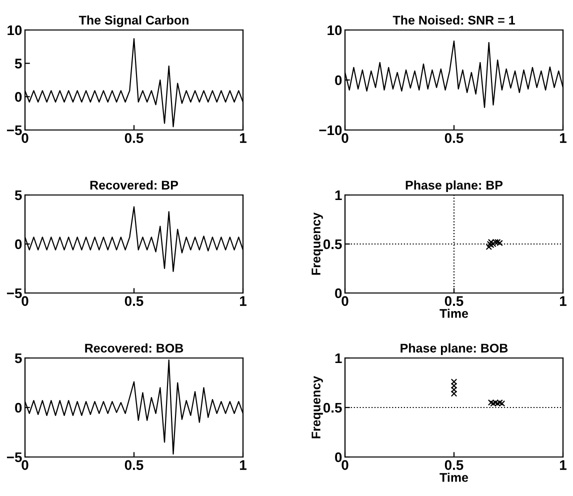 The image size is (573, 496). Describe the element at coordinates (134, 348) in the screenshot. I see `chart-title: Recovered: BOB` at that location.